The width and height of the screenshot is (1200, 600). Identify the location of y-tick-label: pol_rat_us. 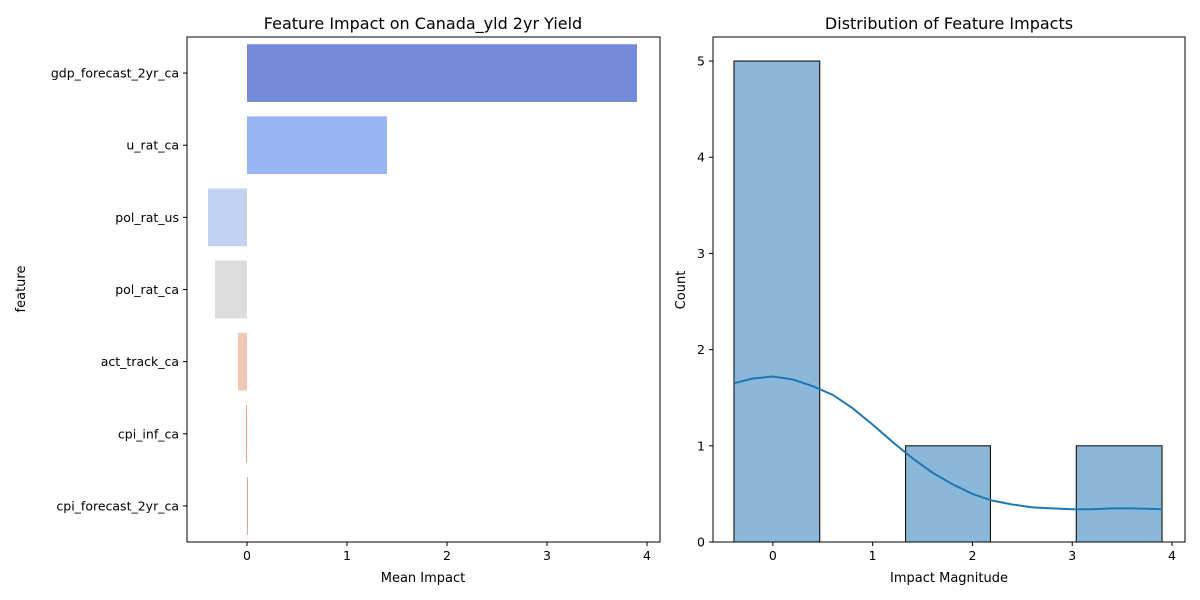
(147, 217).